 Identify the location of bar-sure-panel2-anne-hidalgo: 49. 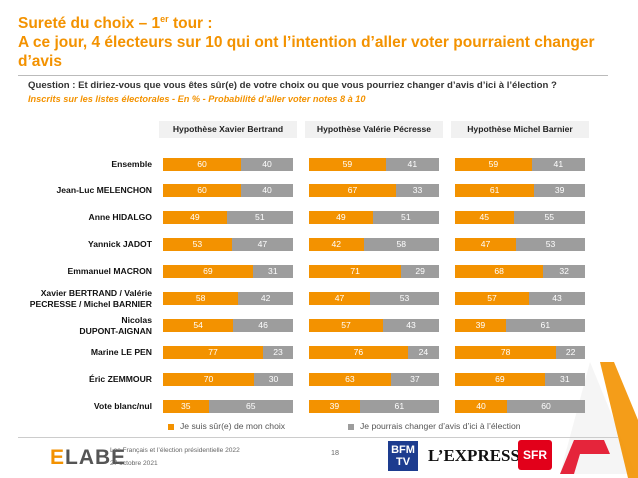
(341, 217).